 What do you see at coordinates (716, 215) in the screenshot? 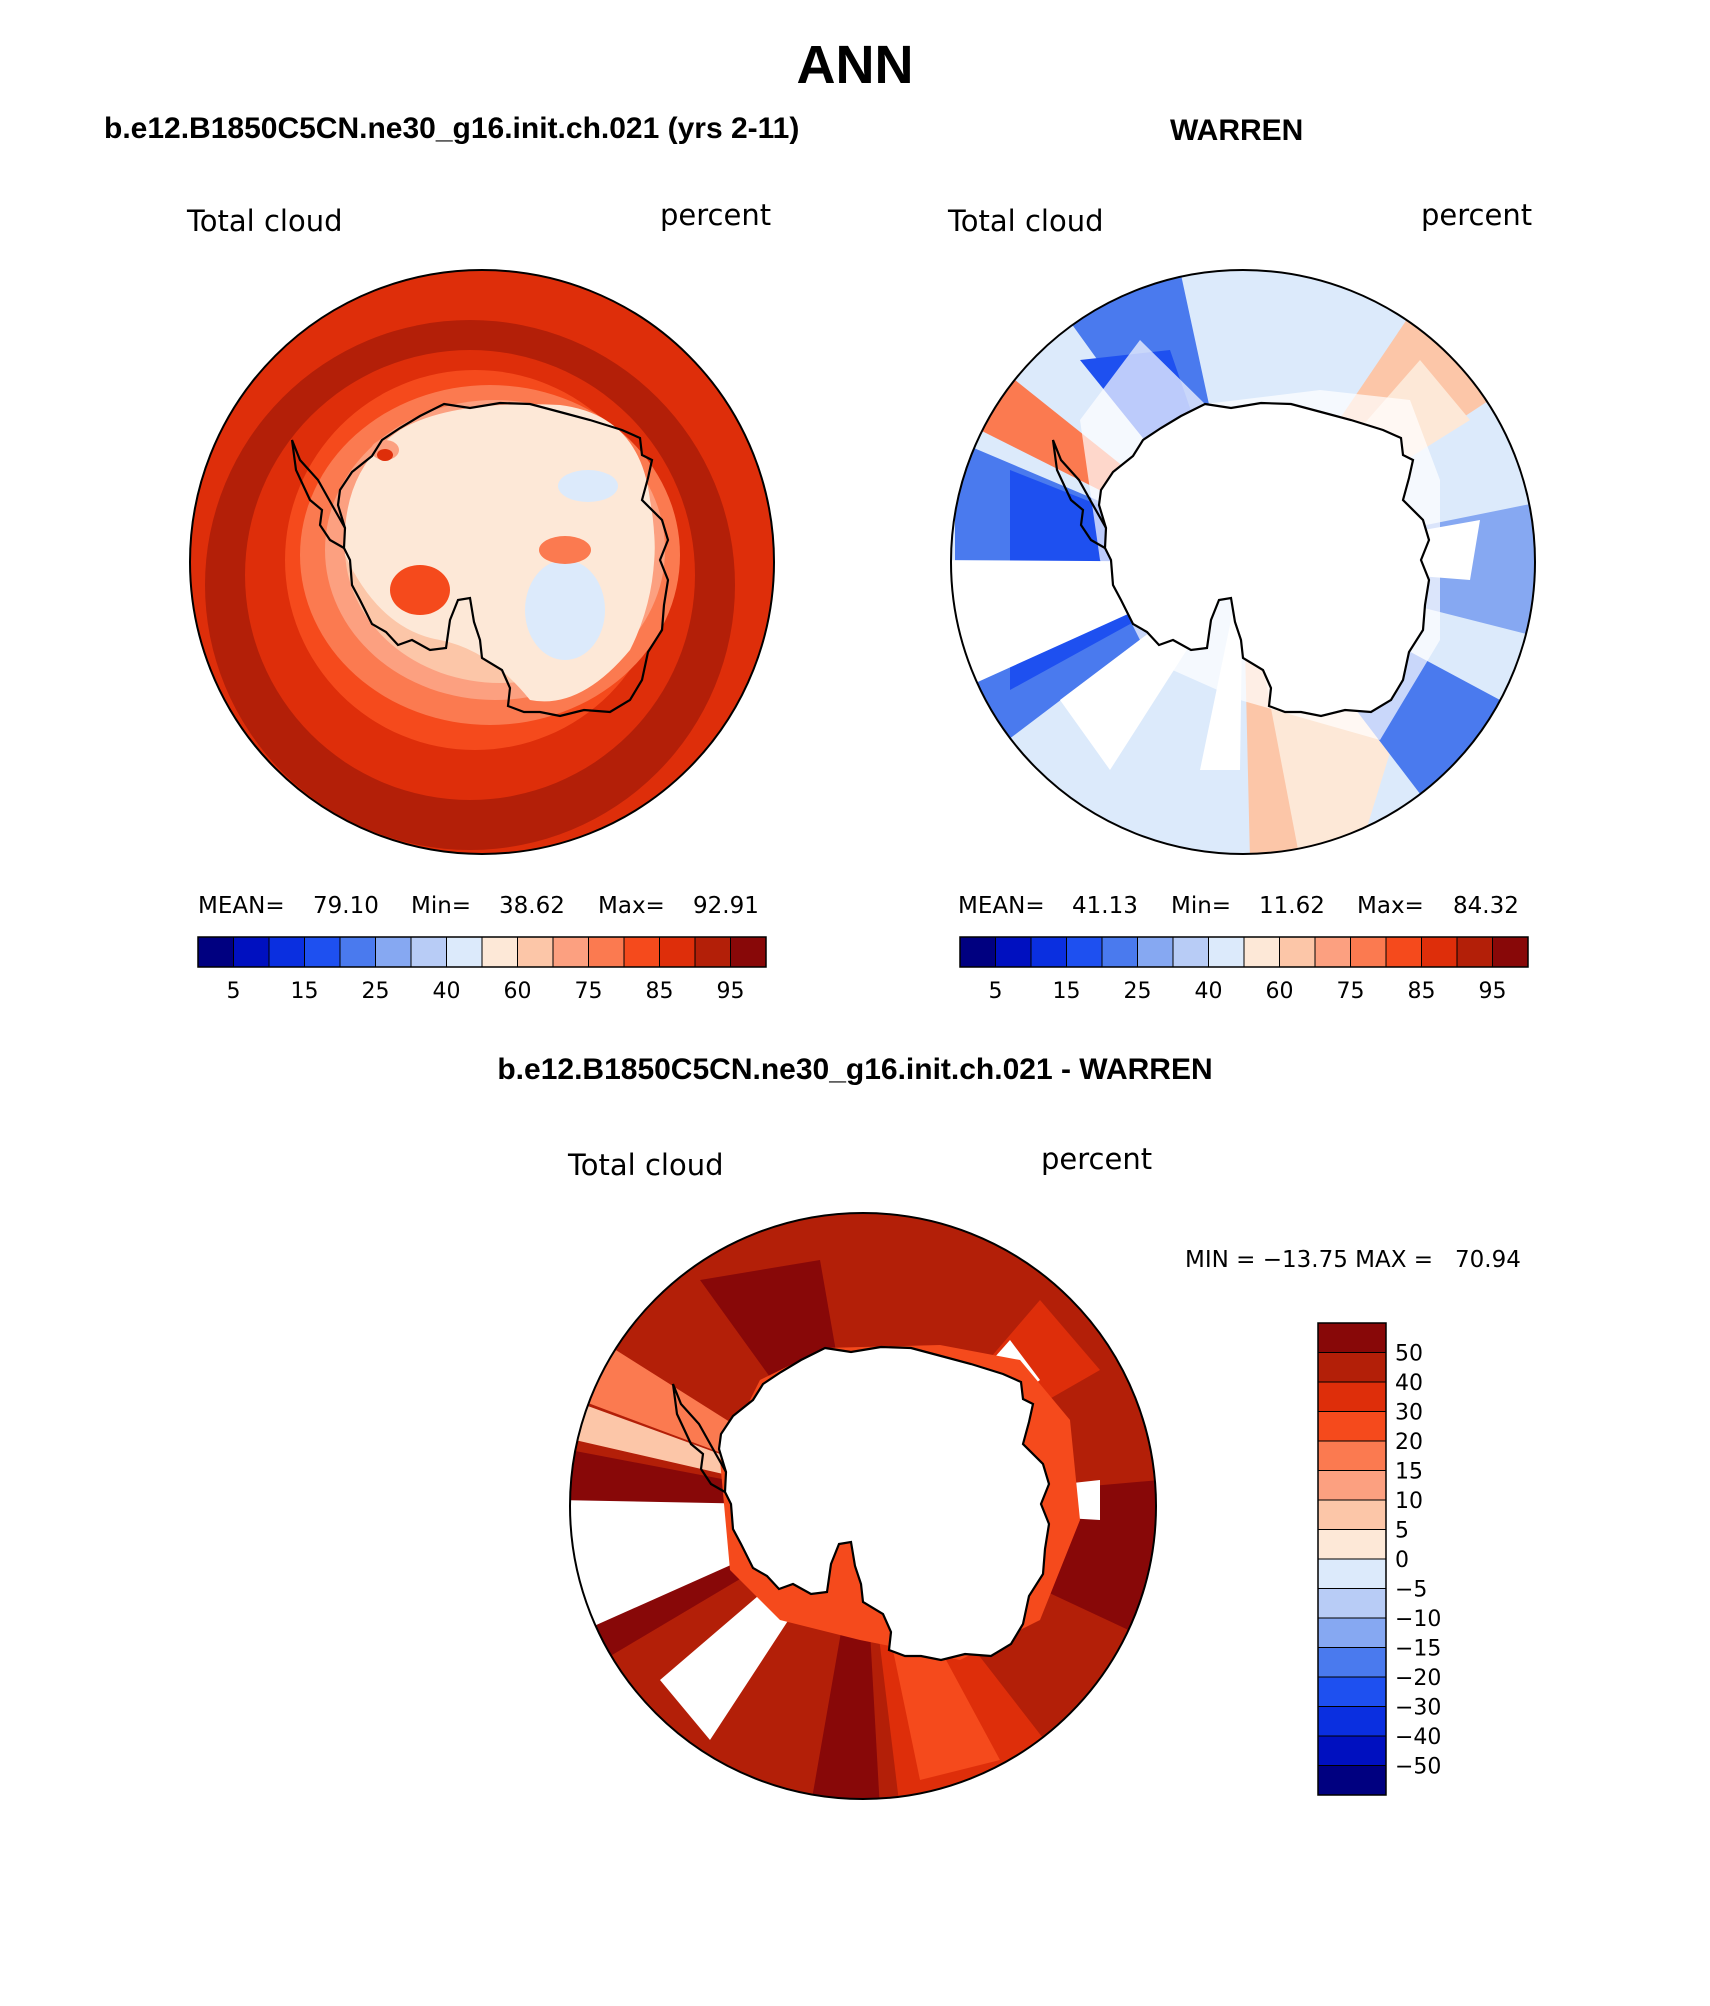
I see `left-units-label: percent` at bounding box center [716, 215].